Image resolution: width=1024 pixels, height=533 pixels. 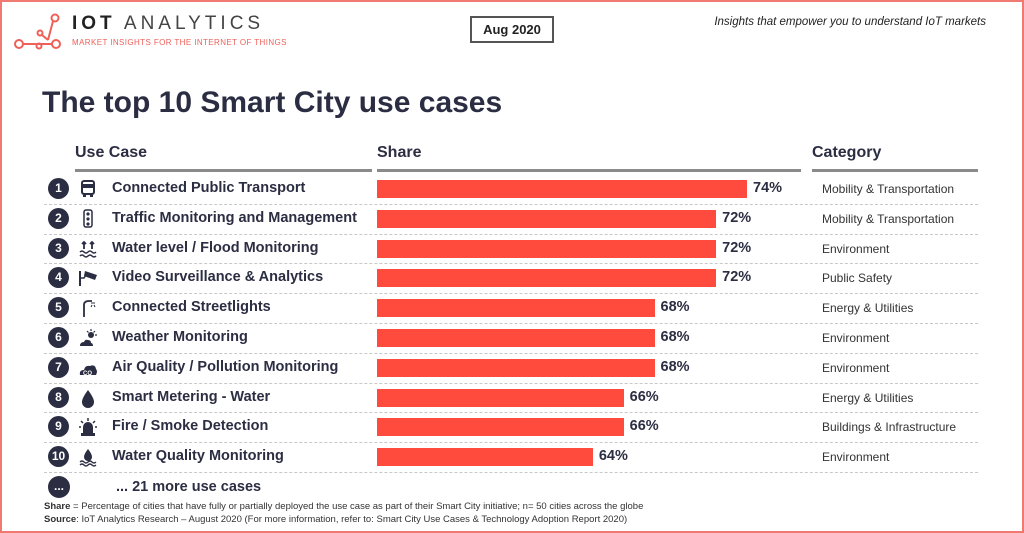 I want to click on rank-badge: 3, so click(x=58, y=248).